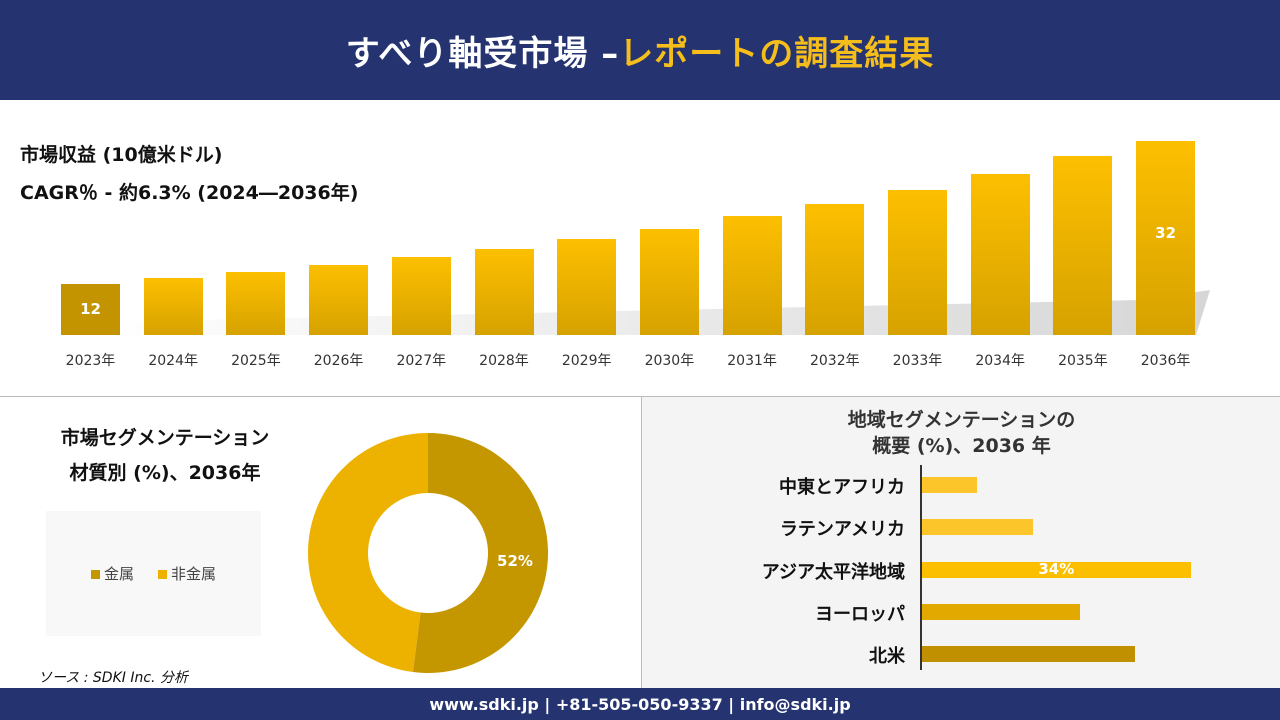  I want to click on year-label: 2024年, so click(173, 361).